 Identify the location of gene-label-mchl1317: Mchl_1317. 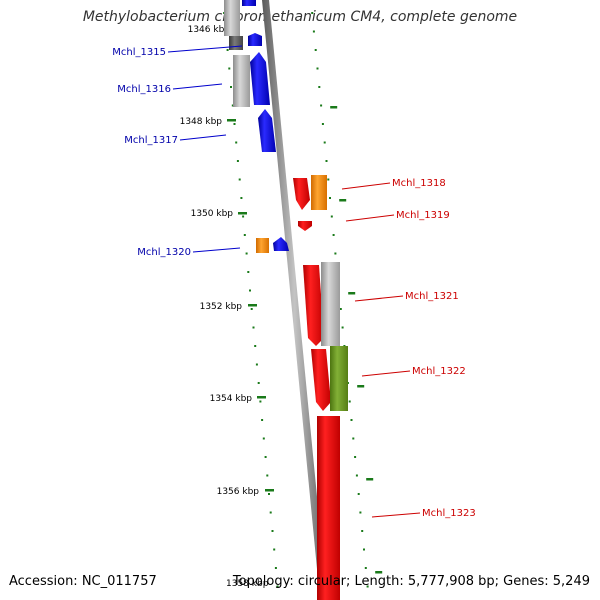
(175, 140).